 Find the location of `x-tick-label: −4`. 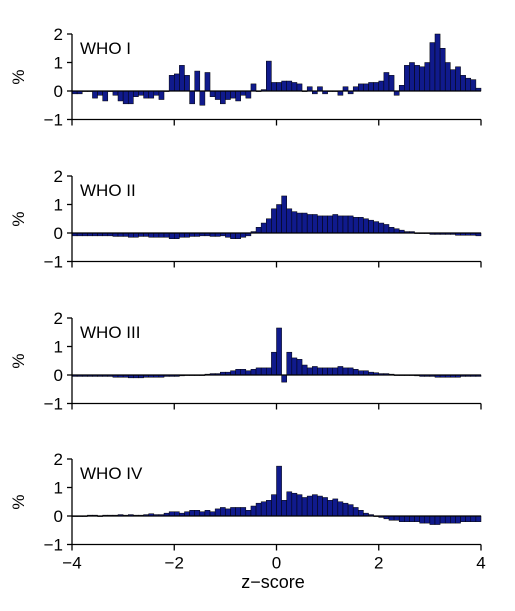

x-tick-label: −4 is located at coordinates (71, 563).